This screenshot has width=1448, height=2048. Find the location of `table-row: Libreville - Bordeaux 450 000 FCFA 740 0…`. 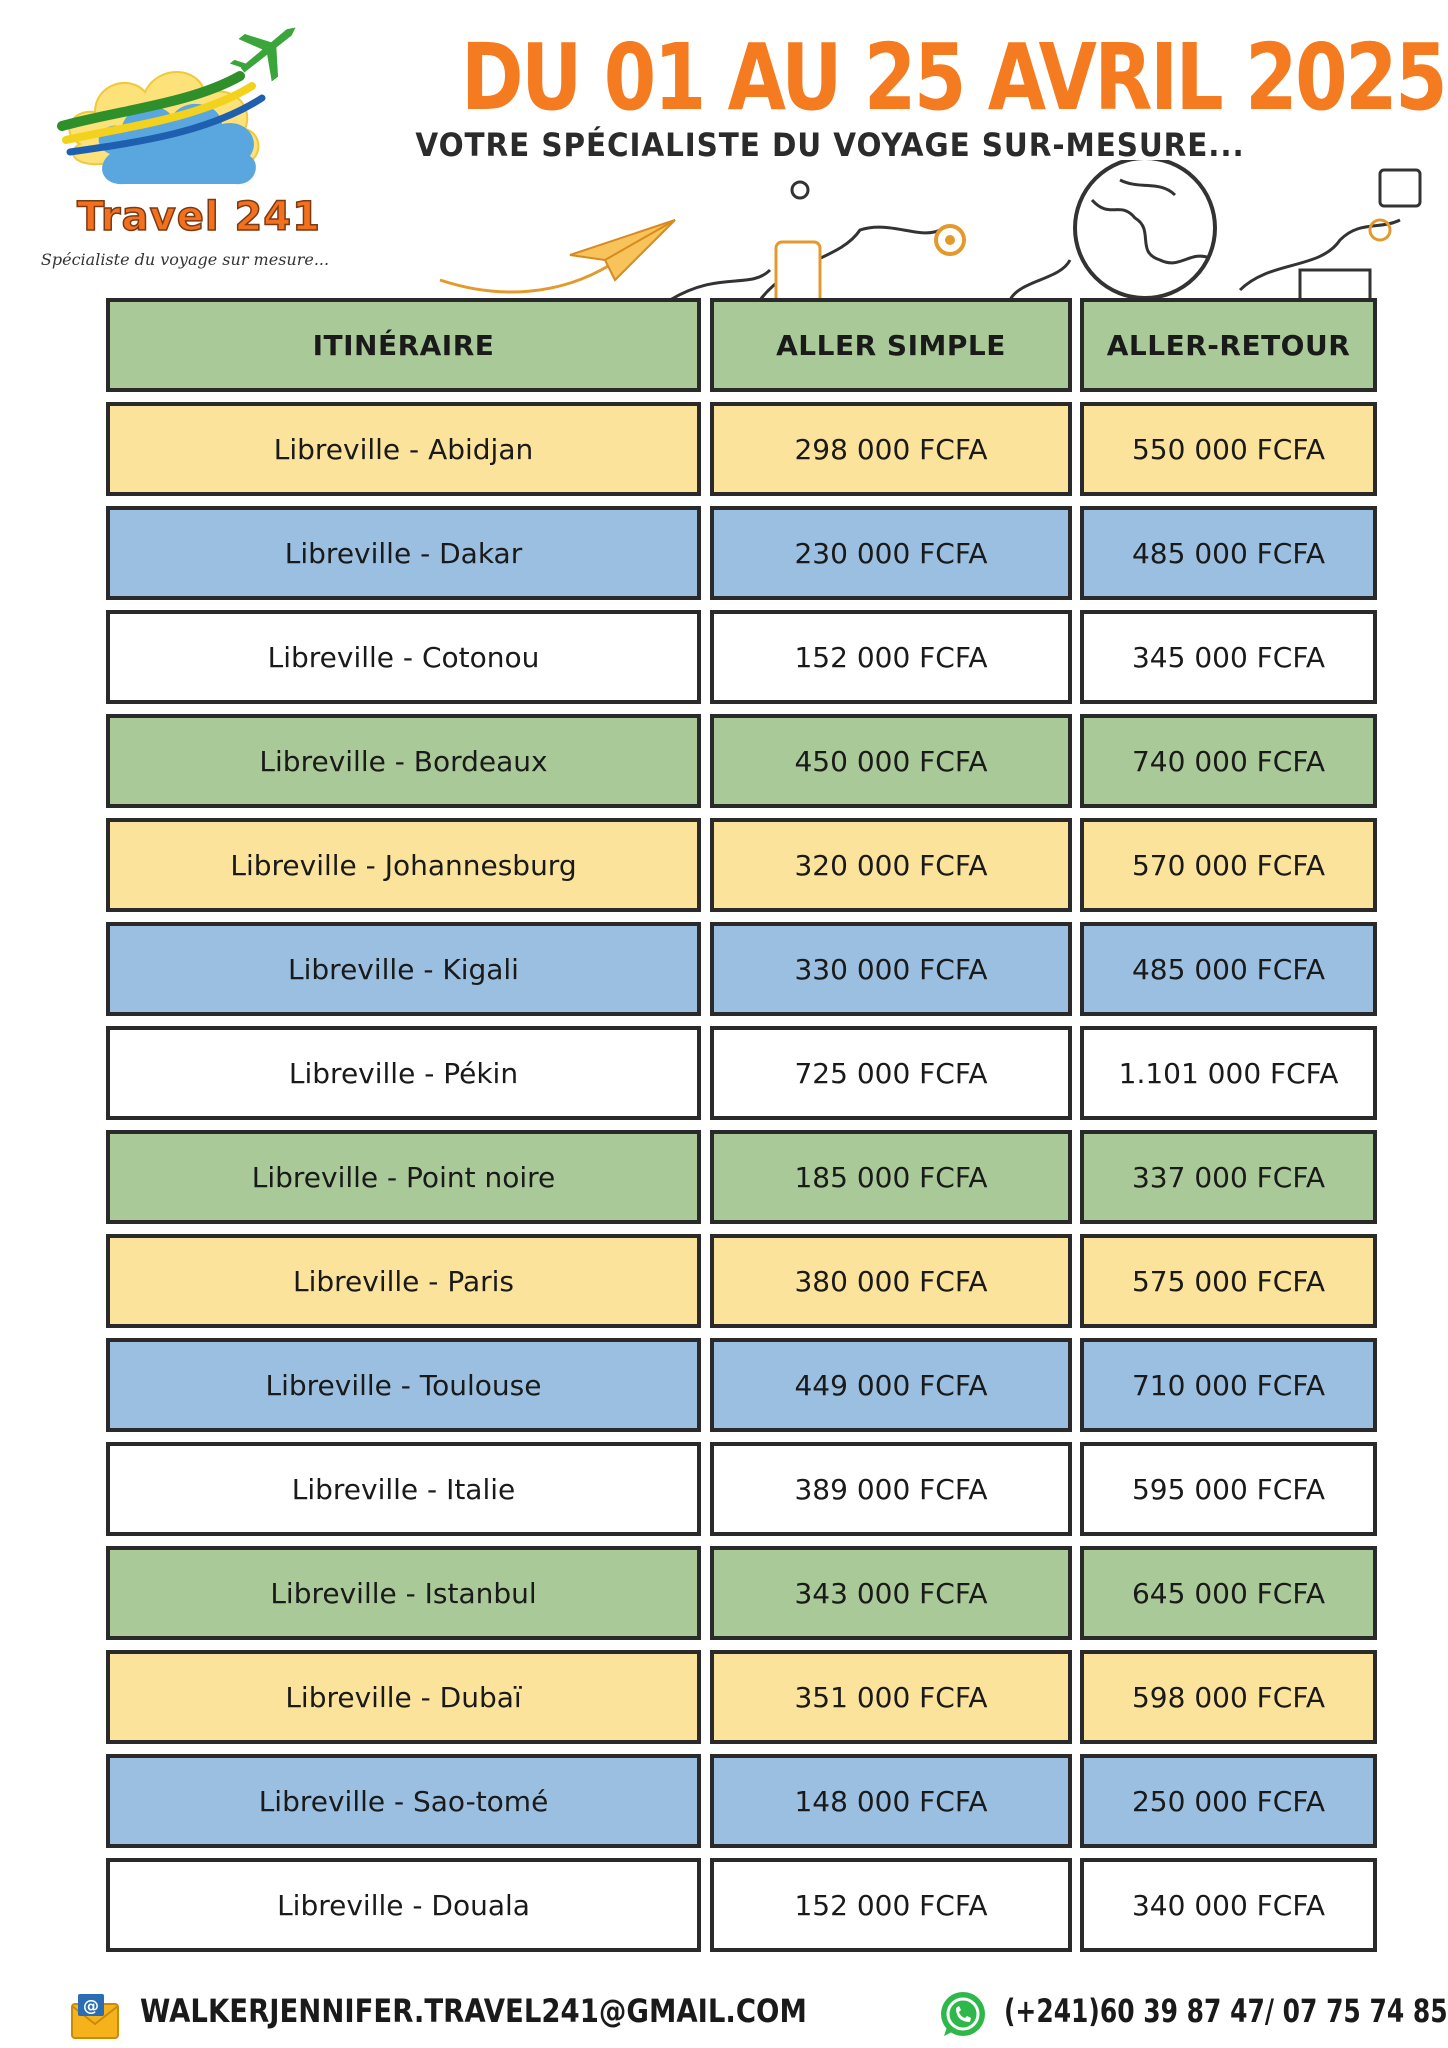

table-row: Libreville - Bordeaux 450 000 FCFA 740 0… is located at coordinates (741, 761).